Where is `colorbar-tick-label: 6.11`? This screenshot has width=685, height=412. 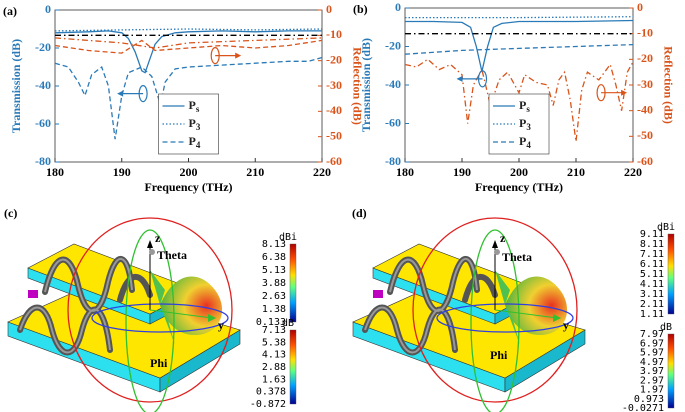
colorbar-tick-label: 6.11 is located at coordinates (652, 264).